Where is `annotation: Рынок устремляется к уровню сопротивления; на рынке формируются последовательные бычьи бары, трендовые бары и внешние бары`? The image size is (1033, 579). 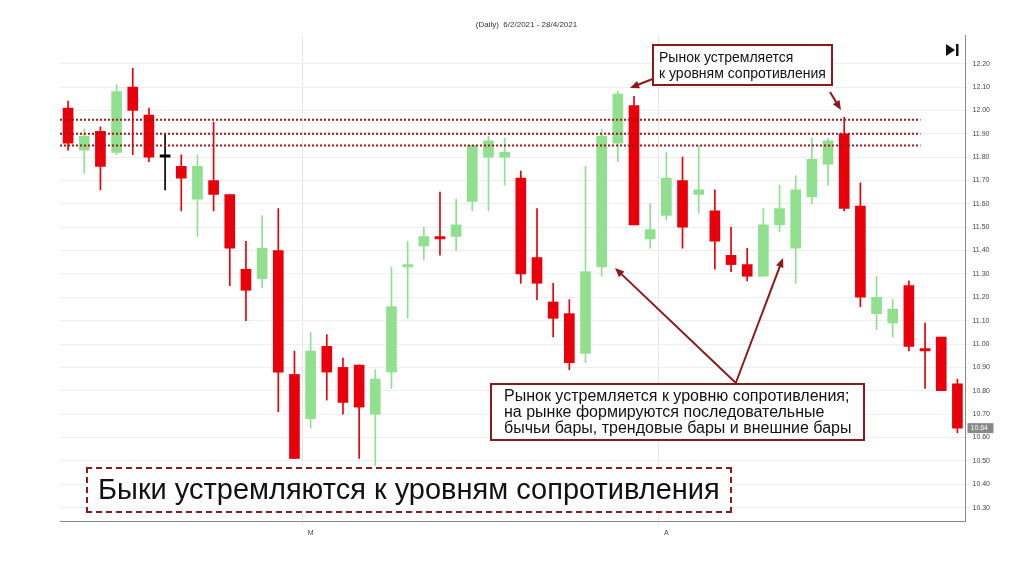
annotation: Рынок устремляется к уровню сопротивления; на рынке формируются последовательные бычьи бары, трендовые бары и внешние бары is located at coordinates (678, 412).